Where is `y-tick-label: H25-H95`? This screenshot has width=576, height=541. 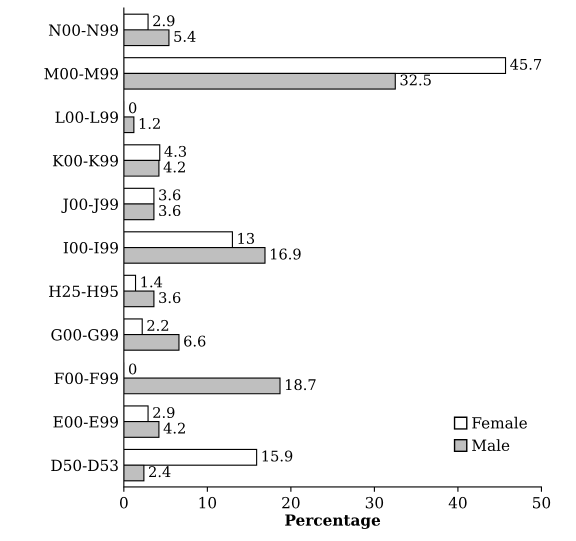 y-tick-label: H25-H95 is located at coordinates (83, 292).